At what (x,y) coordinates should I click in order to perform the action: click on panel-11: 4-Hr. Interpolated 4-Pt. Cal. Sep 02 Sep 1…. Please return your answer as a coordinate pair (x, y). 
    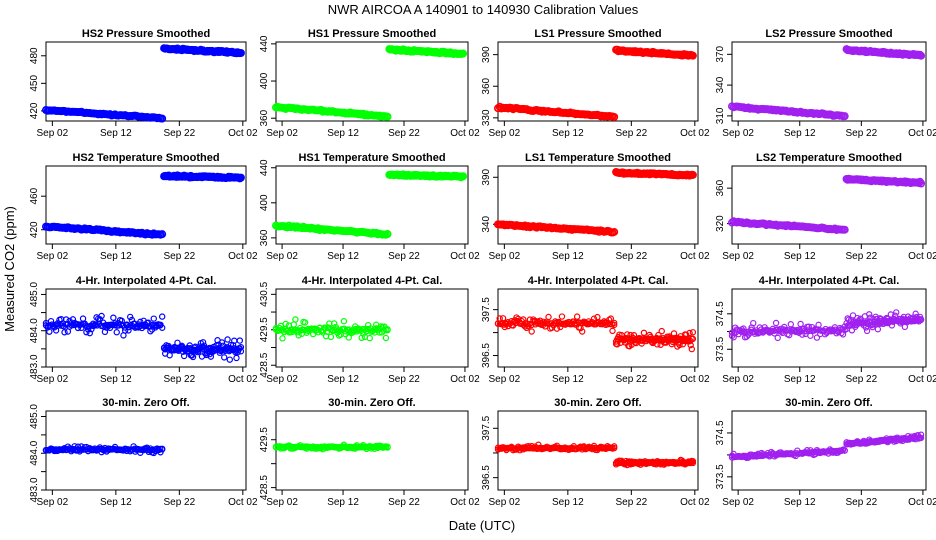
    Looking at the image, I should click on (595, 330).